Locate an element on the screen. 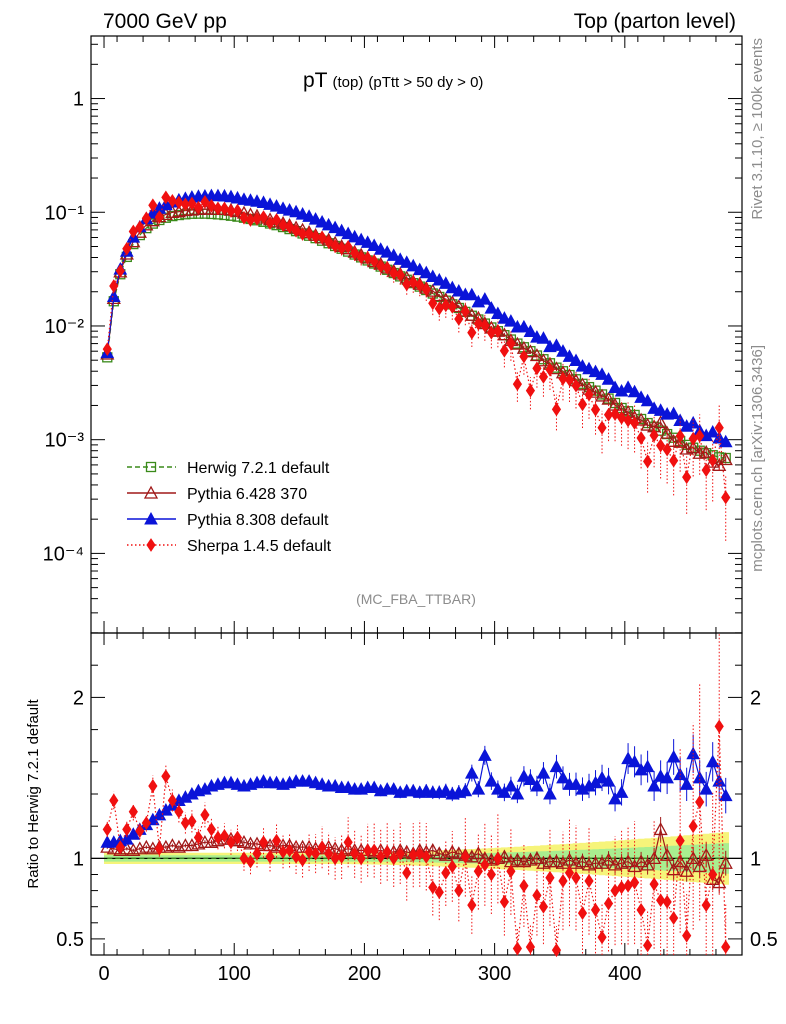 The height and width of the screenshot is (1024, 786). legend-entry: Pythia 8.308 default is located at coordinates (228, 520).